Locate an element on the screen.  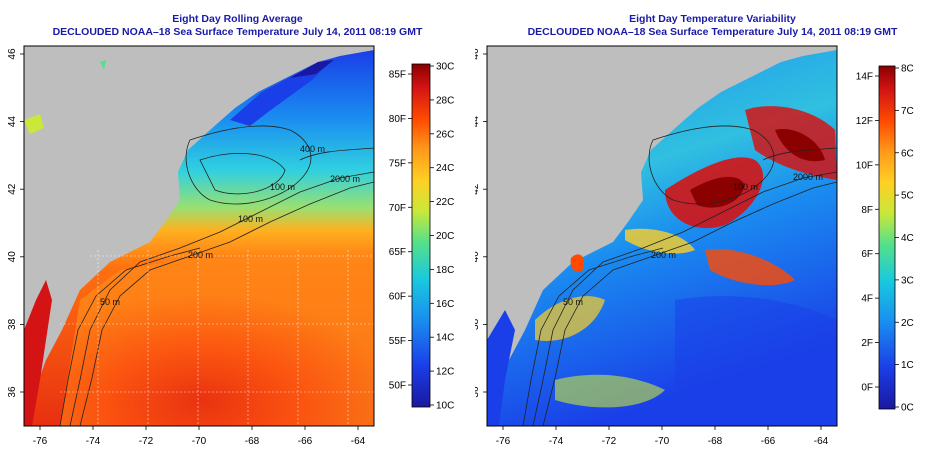
colorbar-f-label: 55F is located at coordinates (397, 341).